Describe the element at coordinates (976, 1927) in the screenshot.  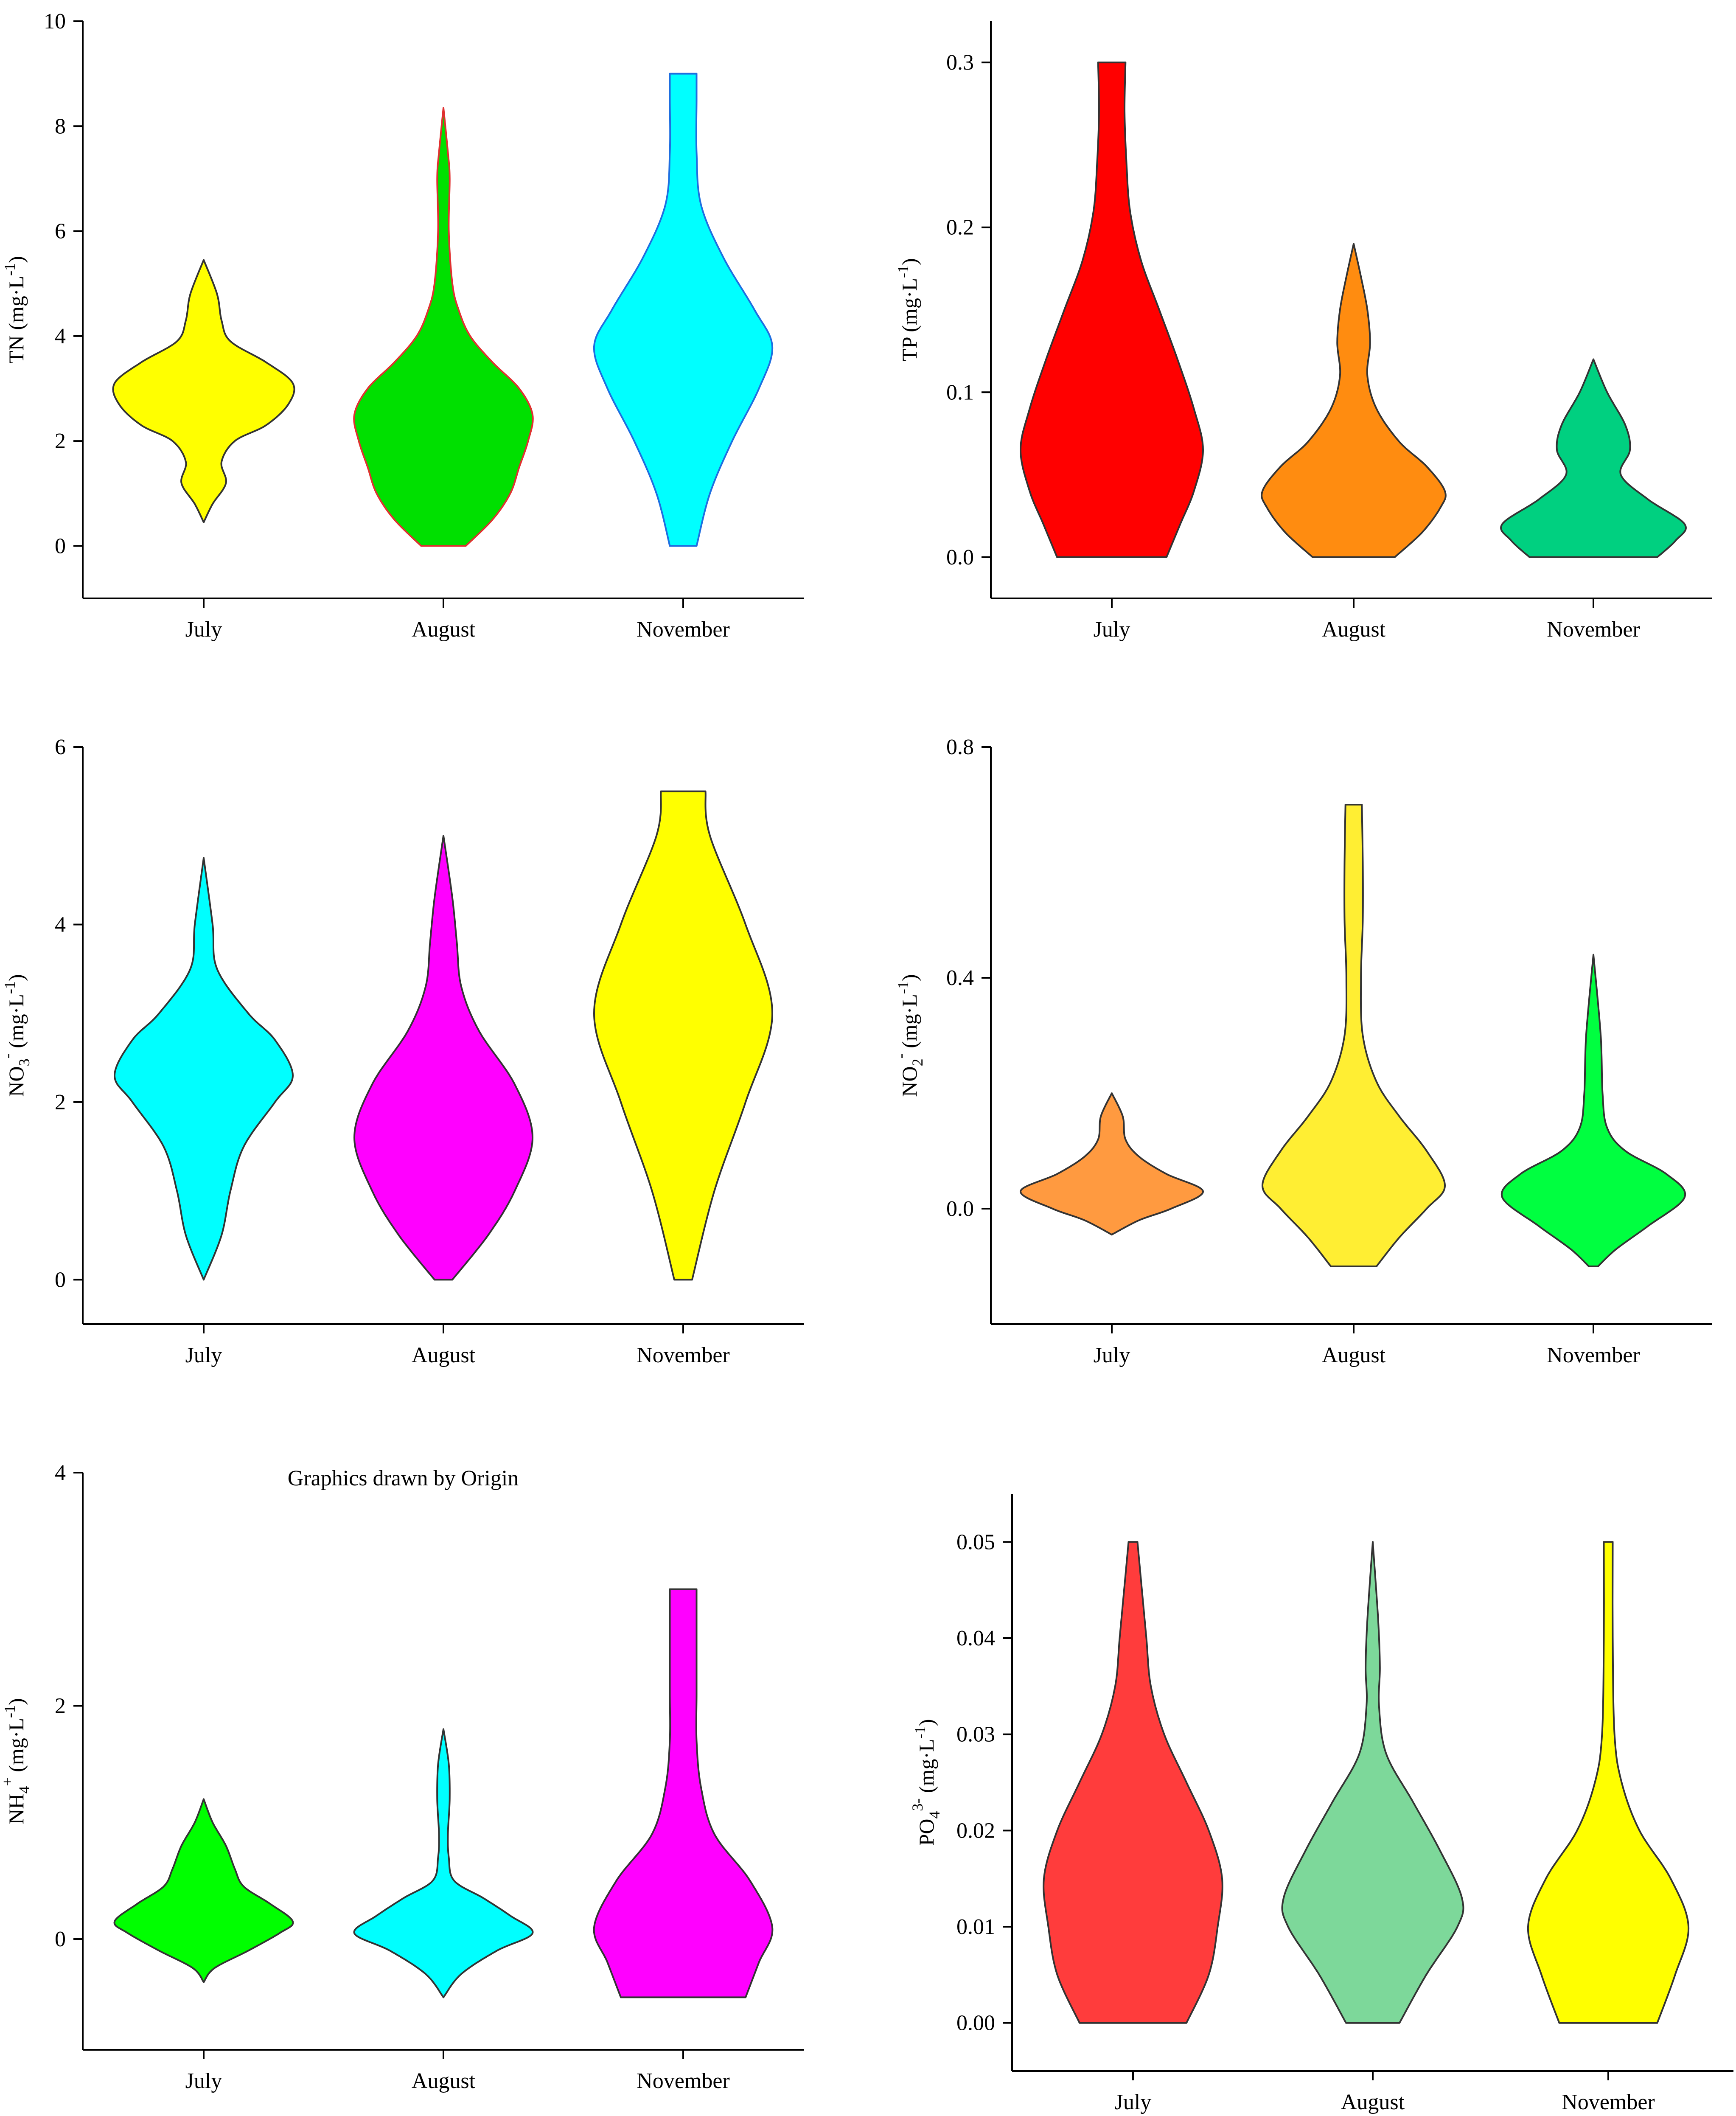
I see `po4-y-tick-label: 0.01` at that location.